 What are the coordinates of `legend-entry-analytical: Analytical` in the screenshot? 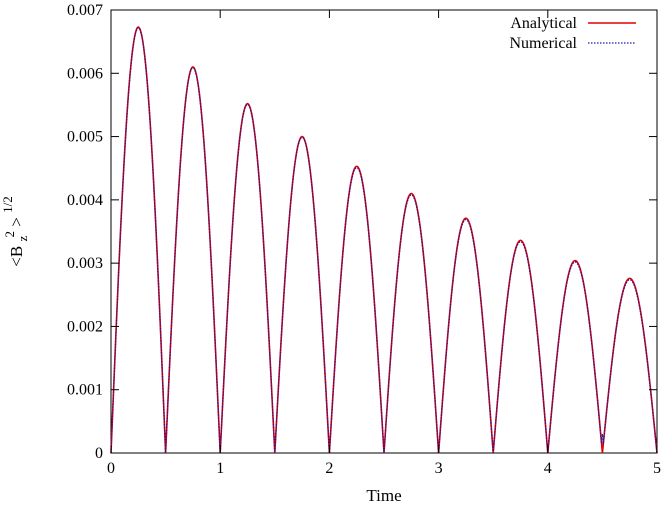 It's located at (543, 23).